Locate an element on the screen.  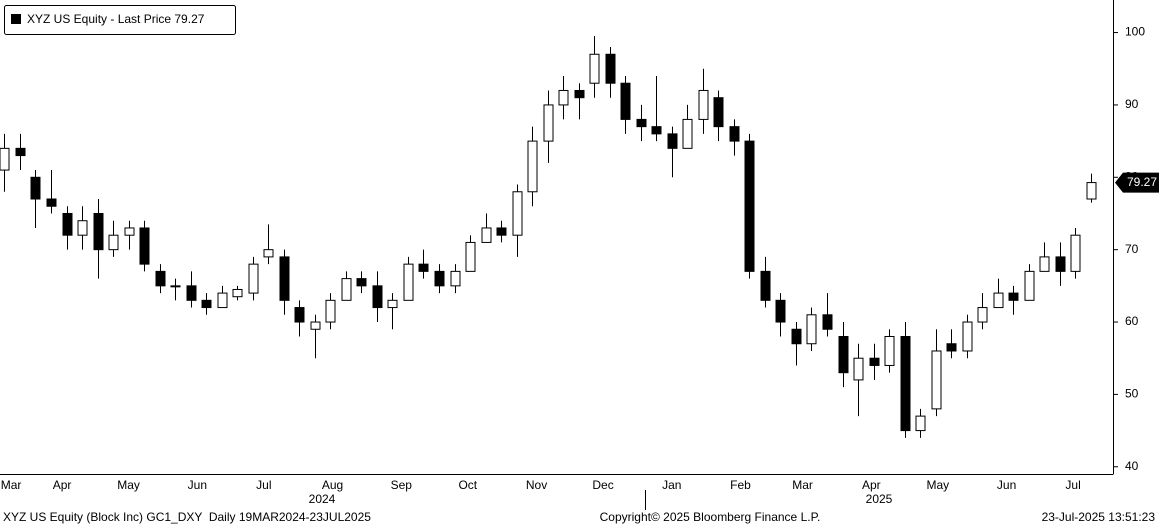
x-tick-label: Jan is located at coordinates (671, 485).